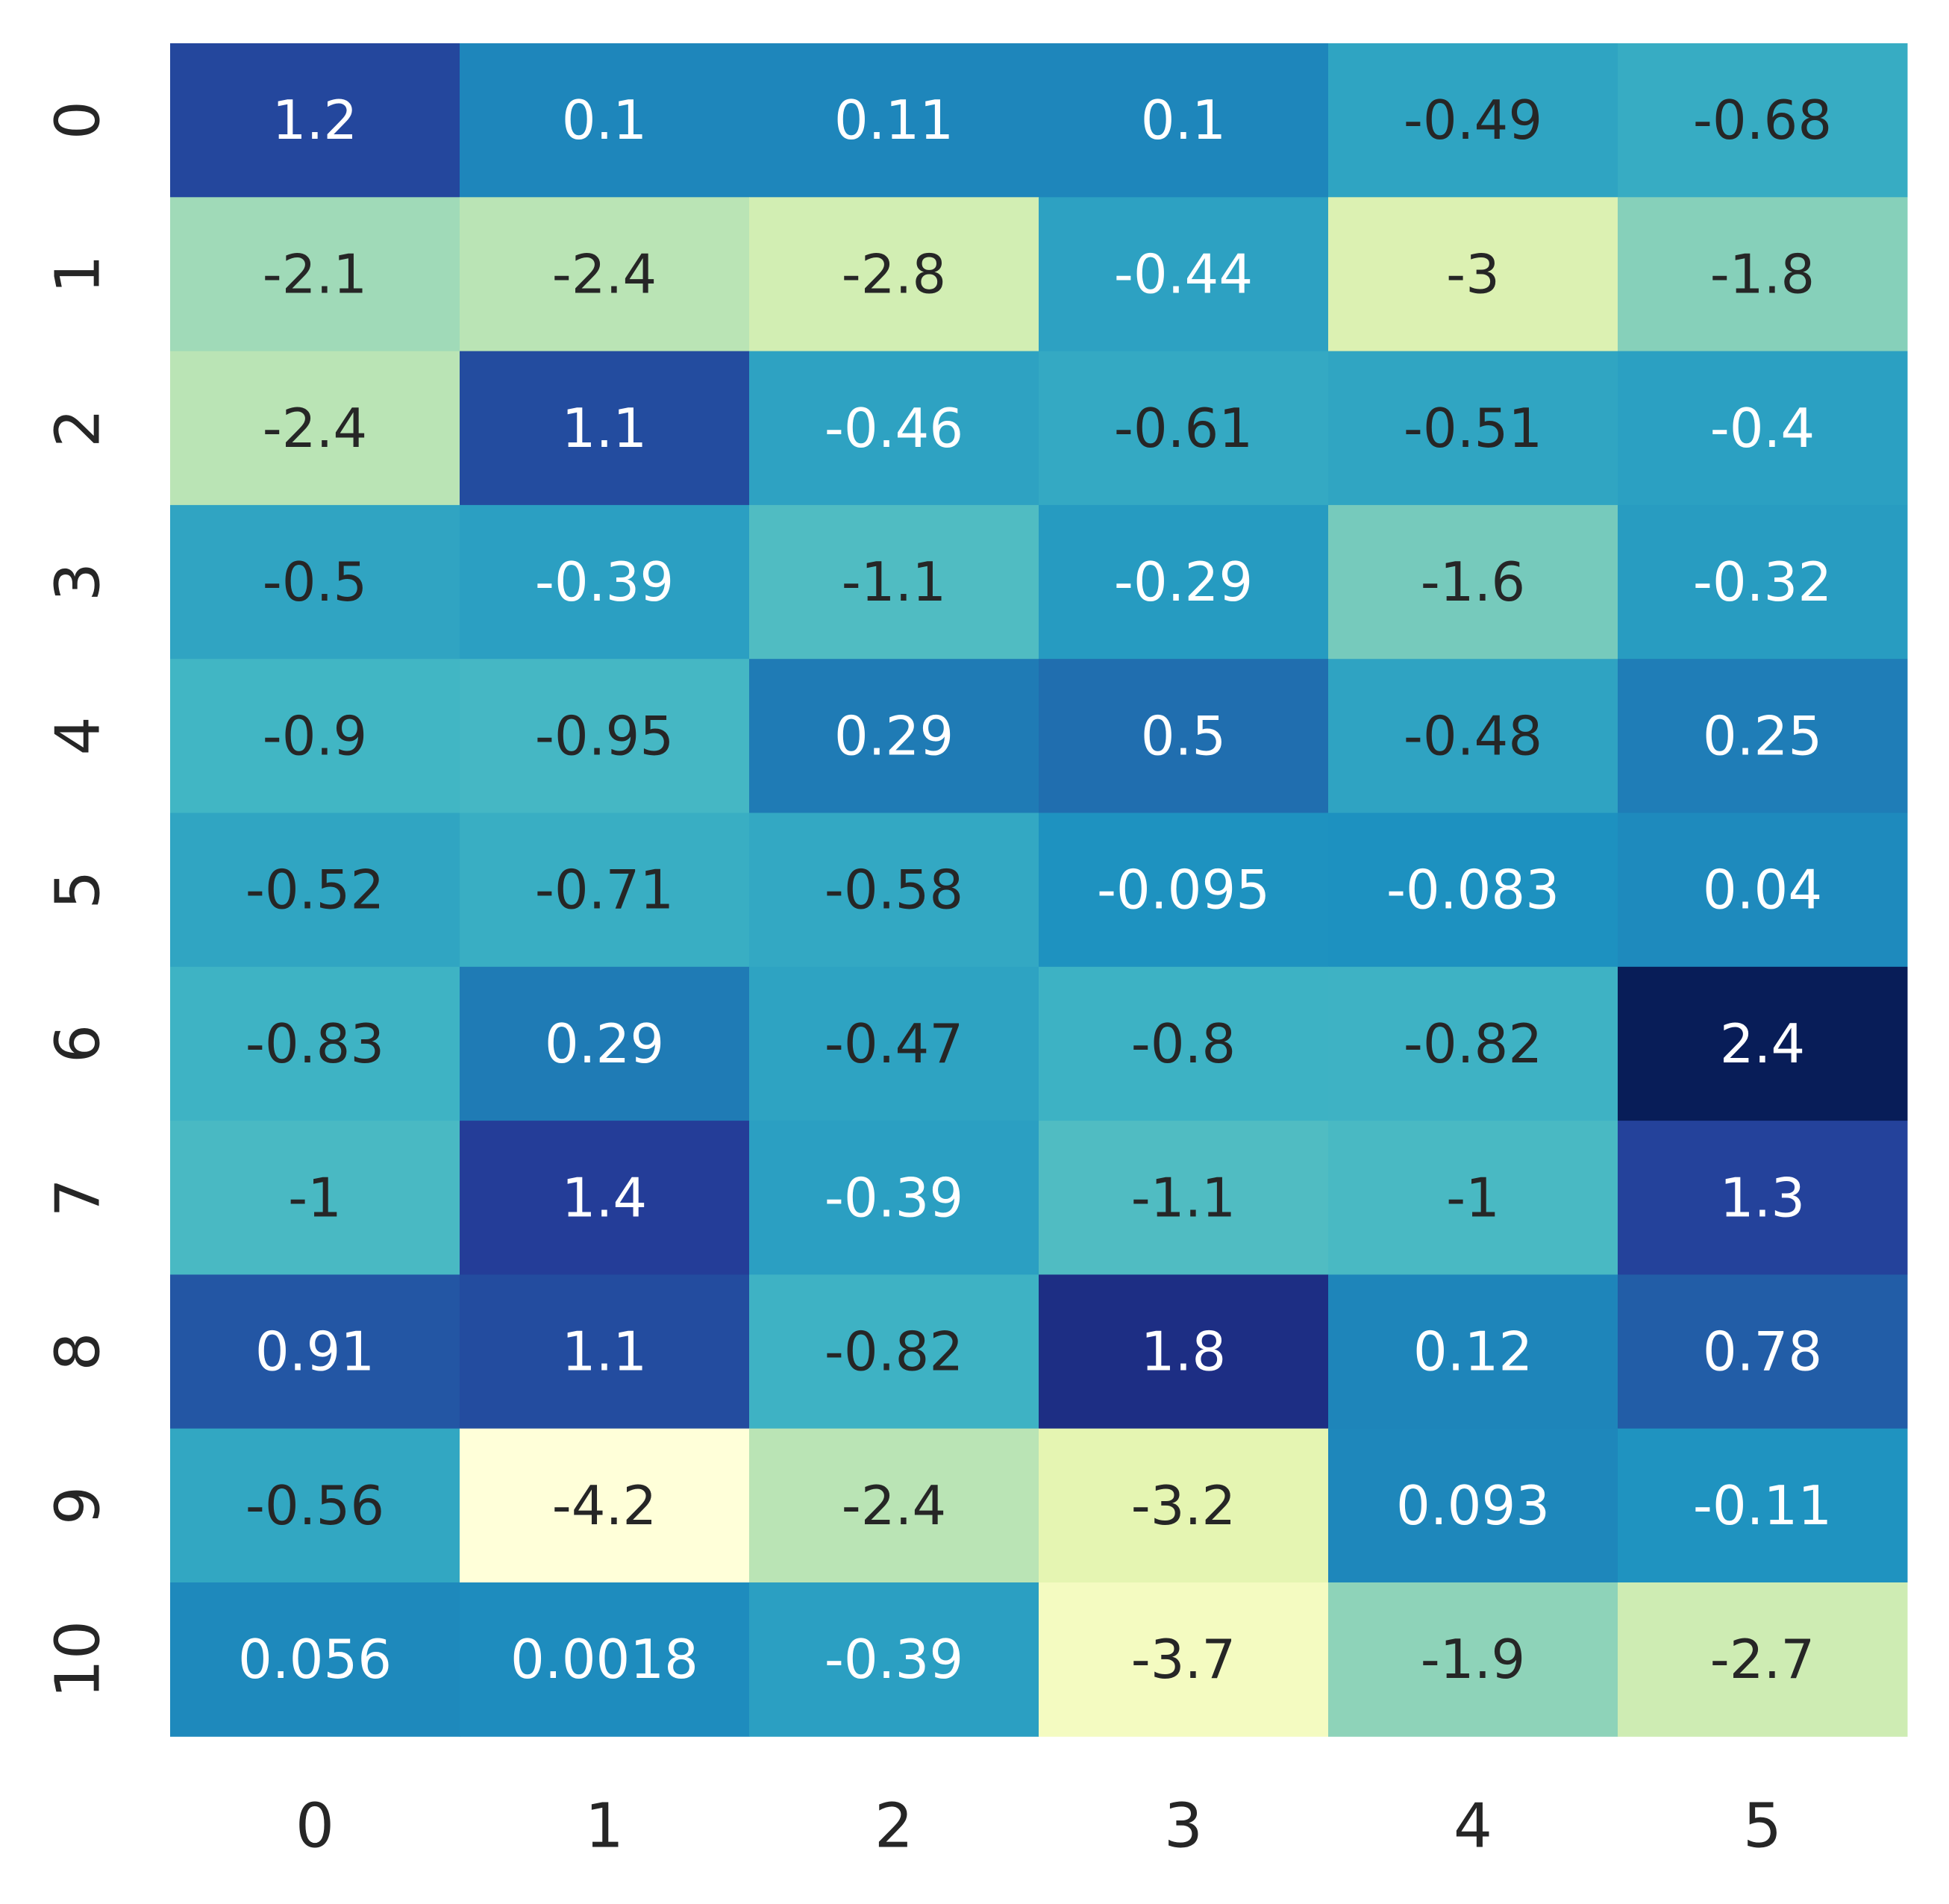 Image resolution: width=1949 pixels, height=1904 pixels. I want to click on cell-value-label: -1.1, so click(1183, 1197).